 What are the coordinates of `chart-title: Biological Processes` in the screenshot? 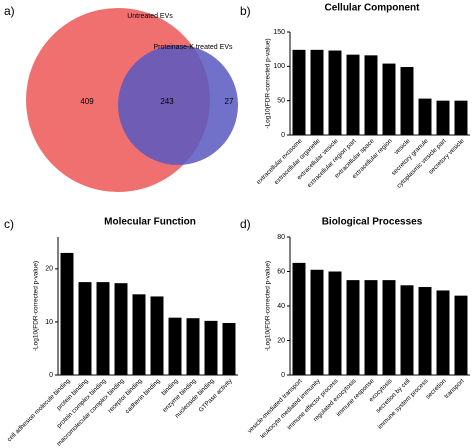 It's located at (372, 222).